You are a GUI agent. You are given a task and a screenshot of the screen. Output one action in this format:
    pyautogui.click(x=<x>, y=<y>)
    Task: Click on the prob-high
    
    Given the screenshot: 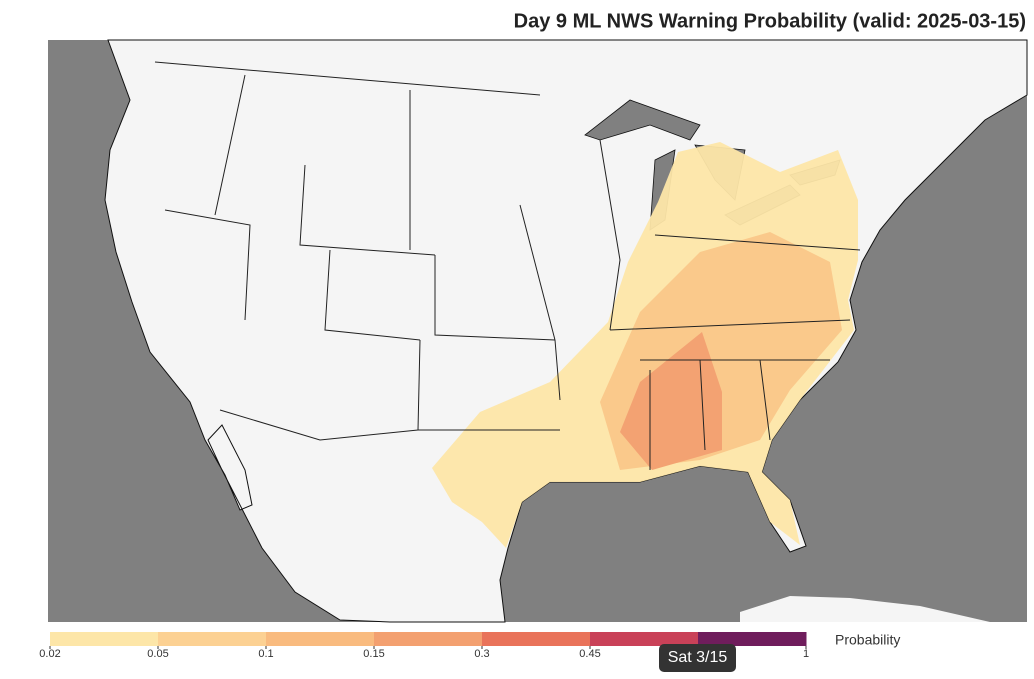 What is the action you would take?
    pyautogui.click(x=671, y=401)
    